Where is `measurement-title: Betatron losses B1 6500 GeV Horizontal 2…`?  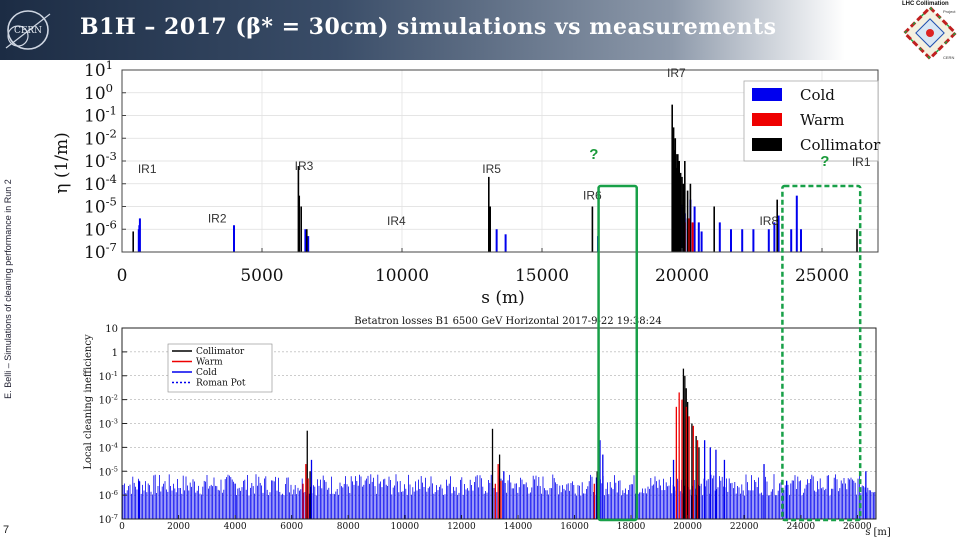 measurement-title: Betatron losses B1 6500 GeV Horizontal 2… is located at coordinates (507, 321).